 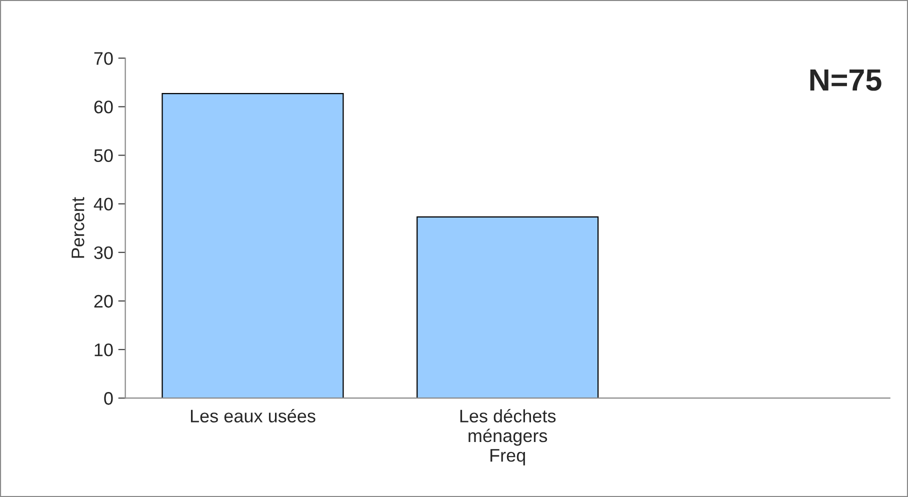 What do you see at coordinates (103, 58) in the screenshot?
I see `y-tick-label: 70` at bounding box center [103, 58].